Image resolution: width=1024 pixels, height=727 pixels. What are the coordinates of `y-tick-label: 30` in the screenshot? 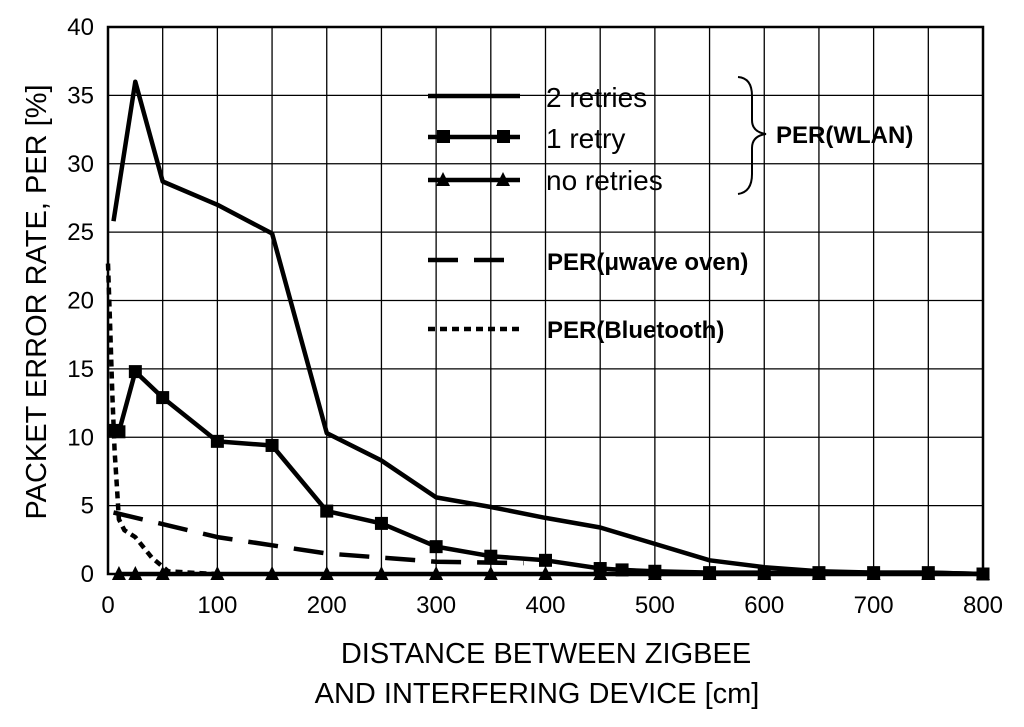 It's located at (80, 164).